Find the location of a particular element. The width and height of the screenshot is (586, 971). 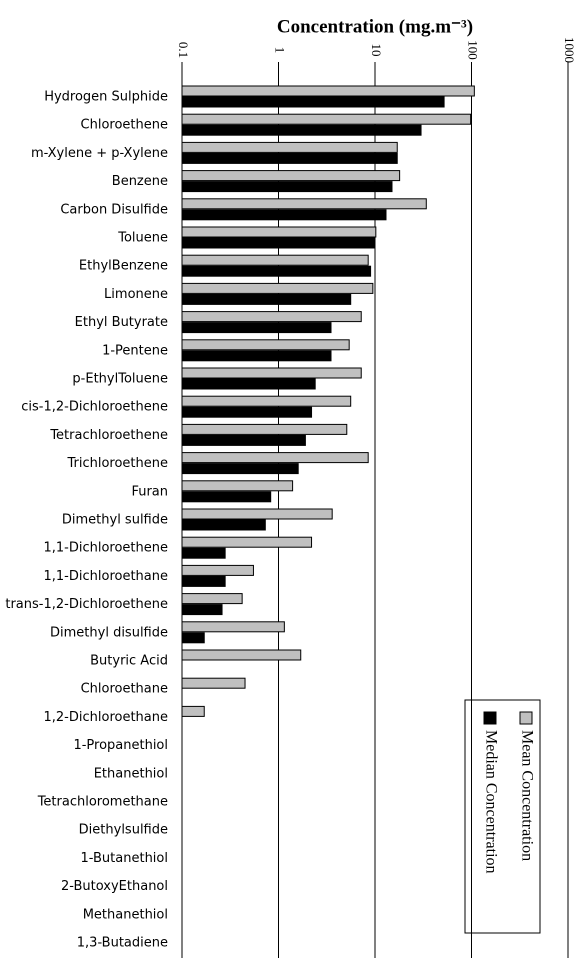

y-tick-label: Carbon Disulfide is located at coordinates (114, 209).